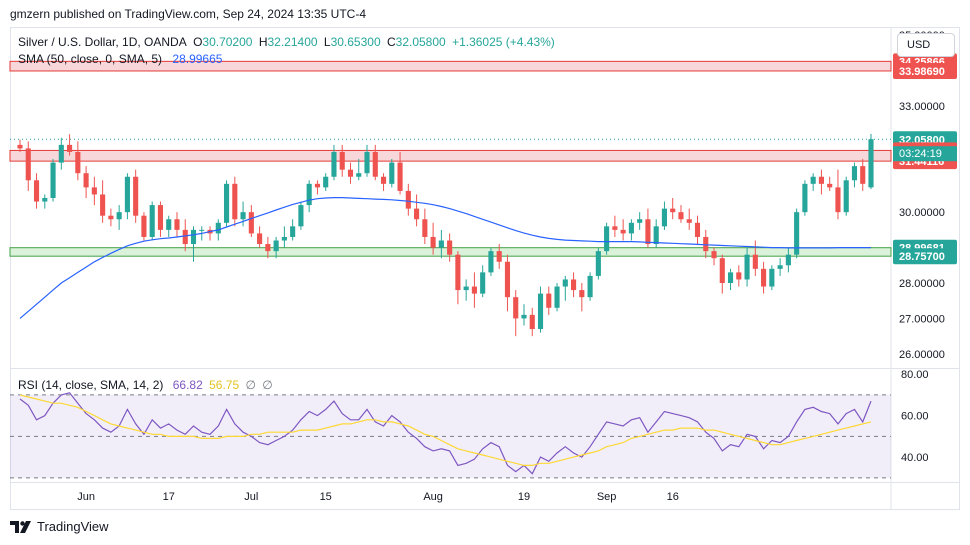 This screenshot has height=545, width=970. I want to click on countdown-box, so click(925, 154).